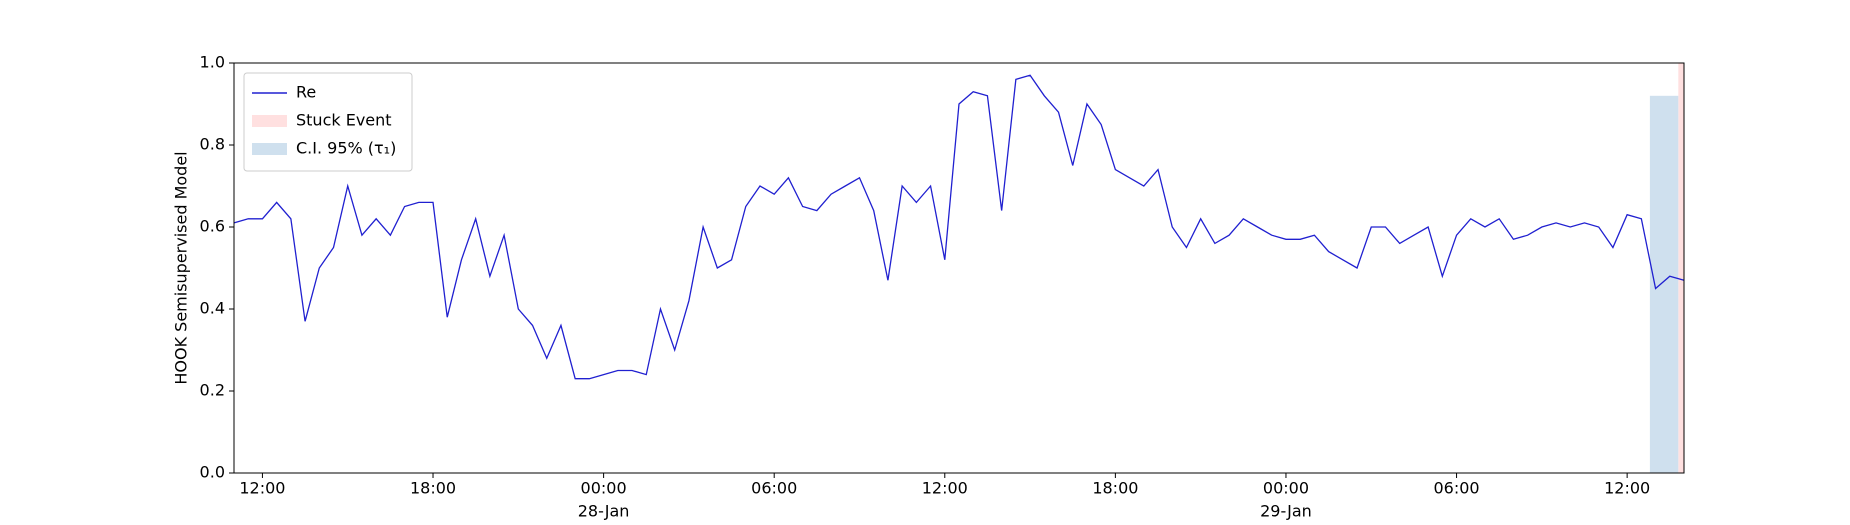 Image resolution: width=1850 pixels, height=525 pixels. What do you see at coordinates (212, 226) in the screenshot?
I see `y-tick-label: 0.6` at bounding box center [212, 226].